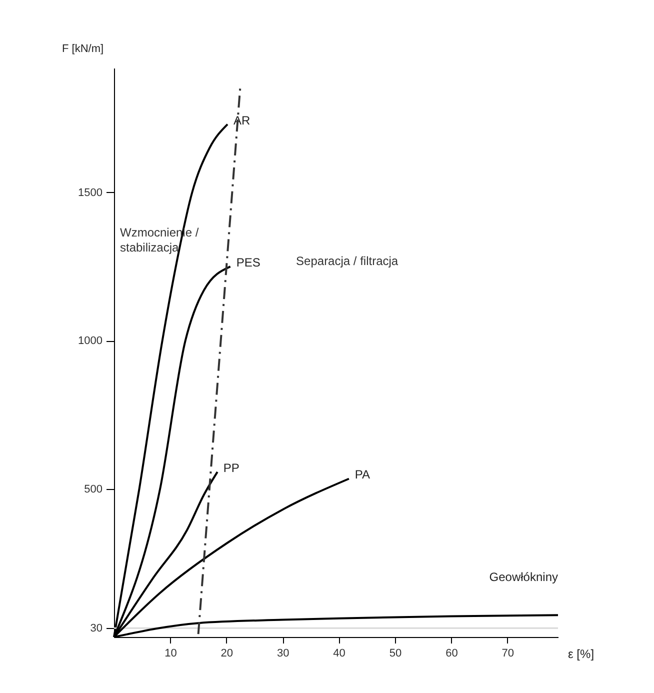 This screenshot has height=693, width=654. Describe the element at coordinates (581, 654) in the screenshot. I see `x-axis-title: ε [%]` at that location.